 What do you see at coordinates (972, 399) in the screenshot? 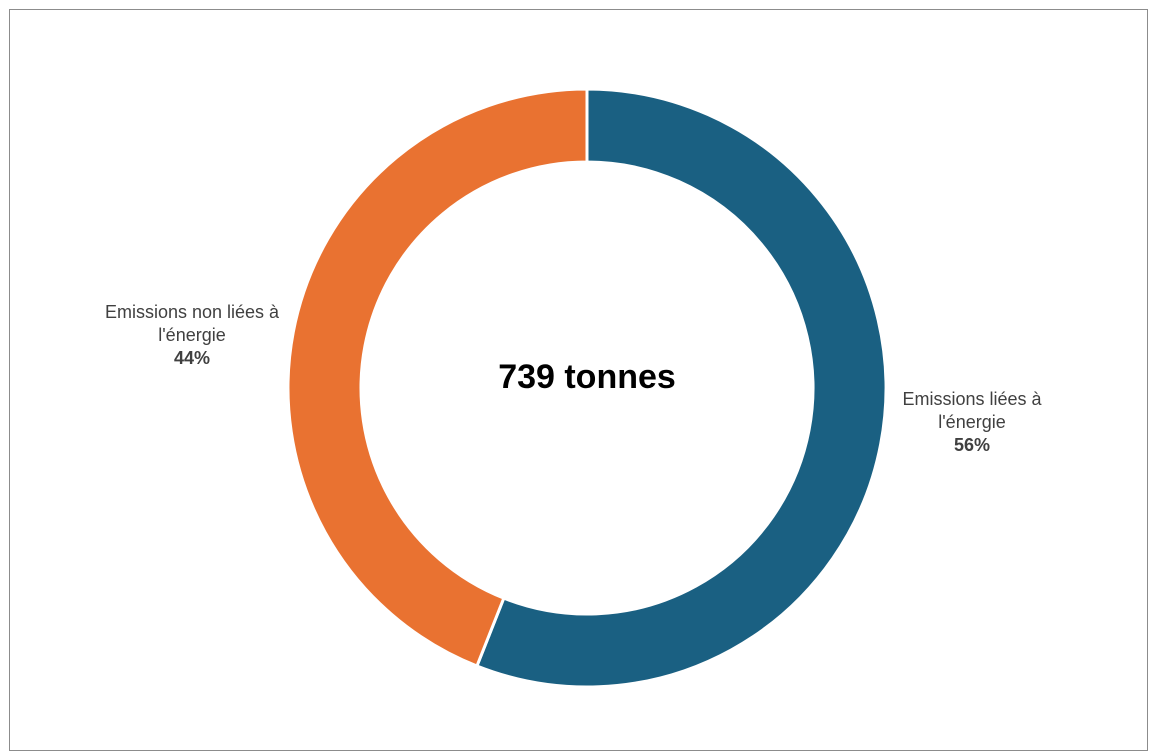
I see `slice-category-label: Emissions liées à` at bounding box center [972, 399].